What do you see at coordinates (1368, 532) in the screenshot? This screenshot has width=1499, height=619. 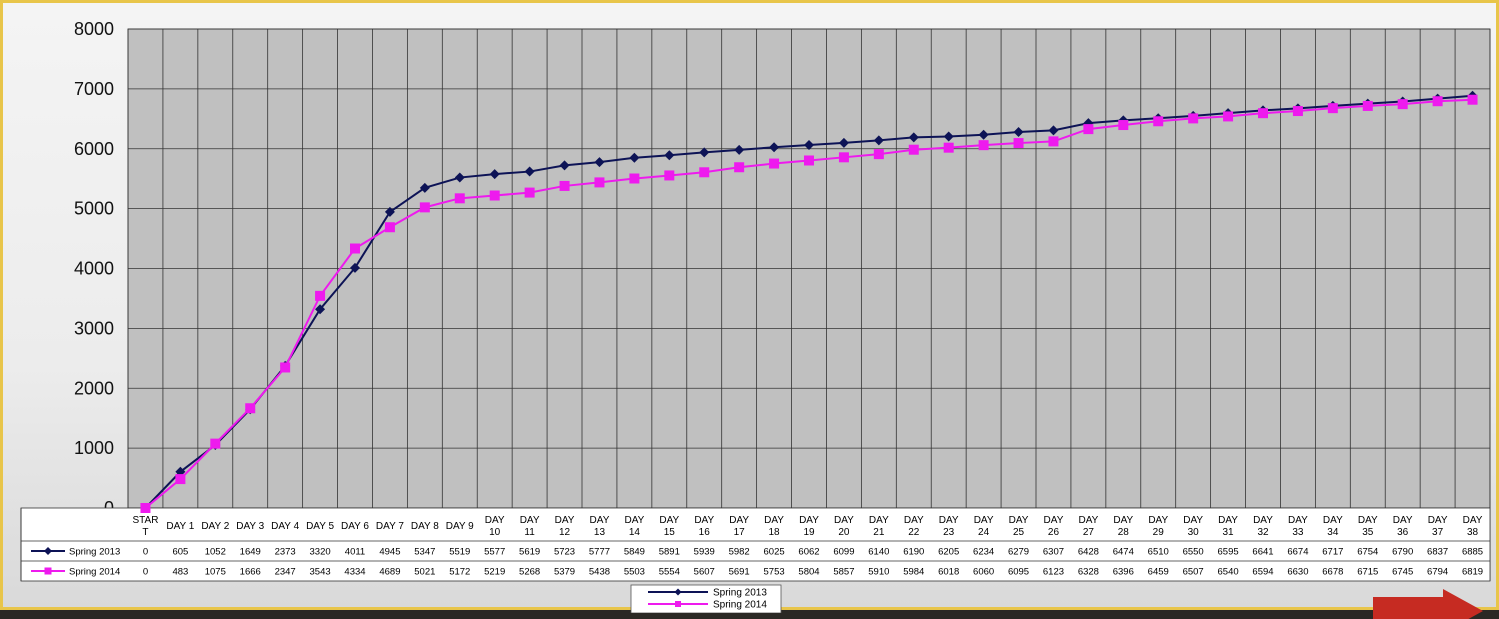 I see `x-tick-label: 35` at bounding box center [1368, 532].